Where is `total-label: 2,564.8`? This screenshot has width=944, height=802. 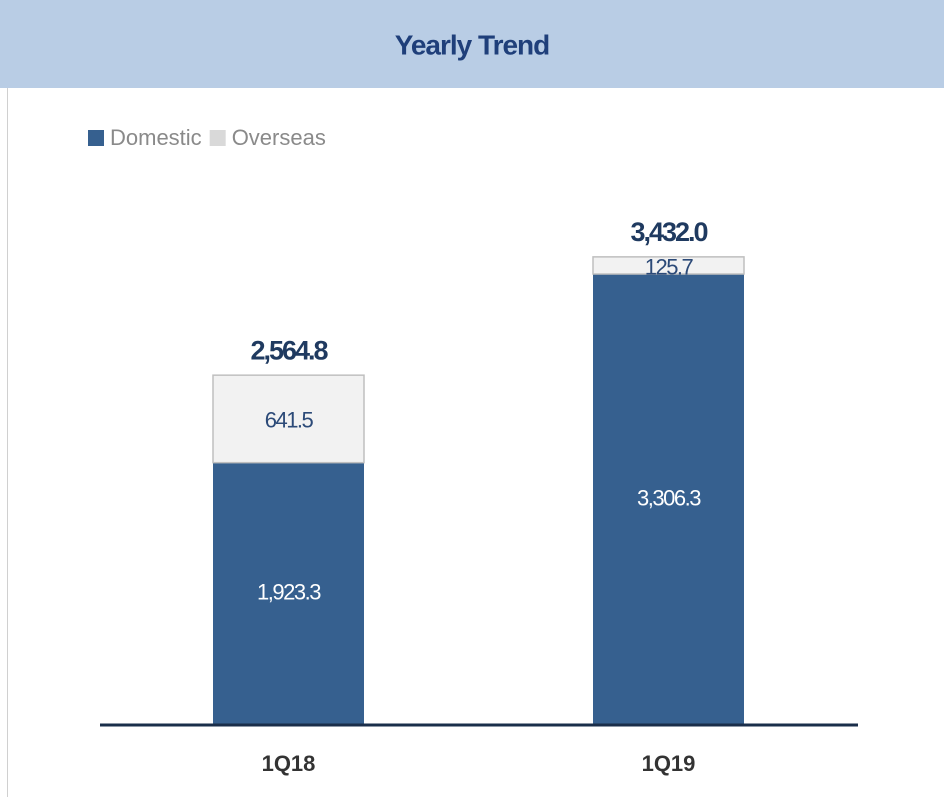 total-label: 2,564.8 is located at coordinates (289, 350).